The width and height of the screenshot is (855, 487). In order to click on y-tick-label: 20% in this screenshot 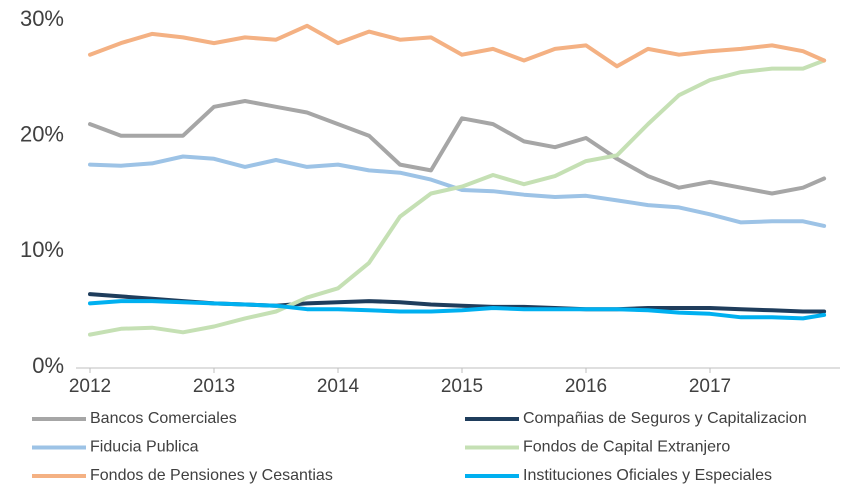, I will do `click(42, 133)`.